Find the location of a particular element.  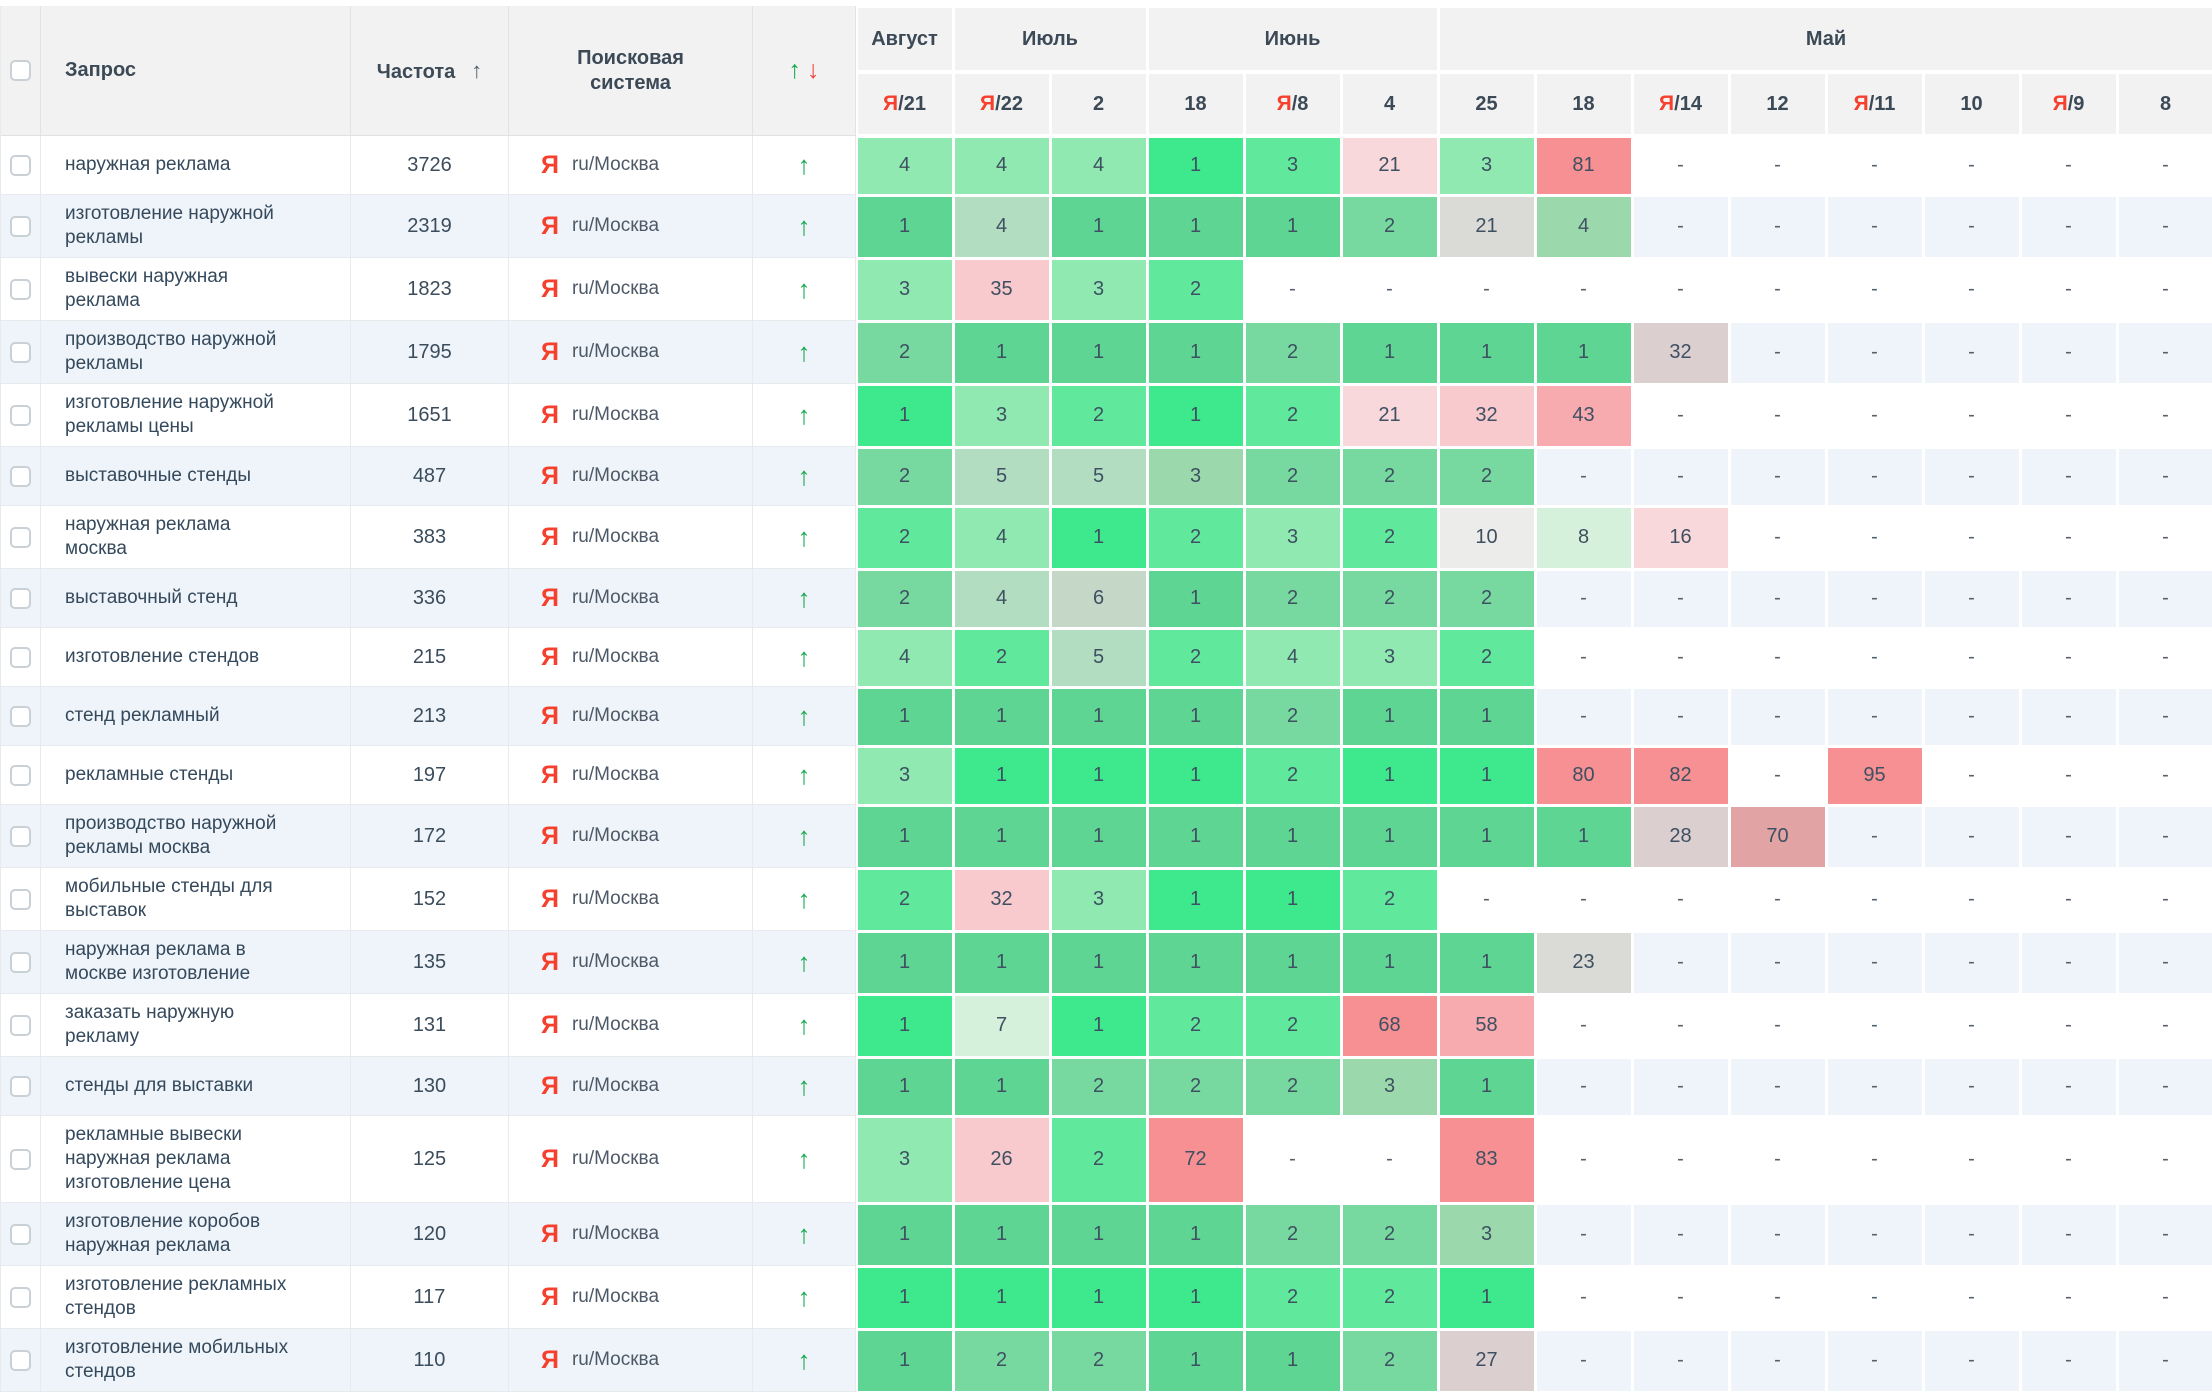

position-value: 32 is located at coordinates (1002, 900).